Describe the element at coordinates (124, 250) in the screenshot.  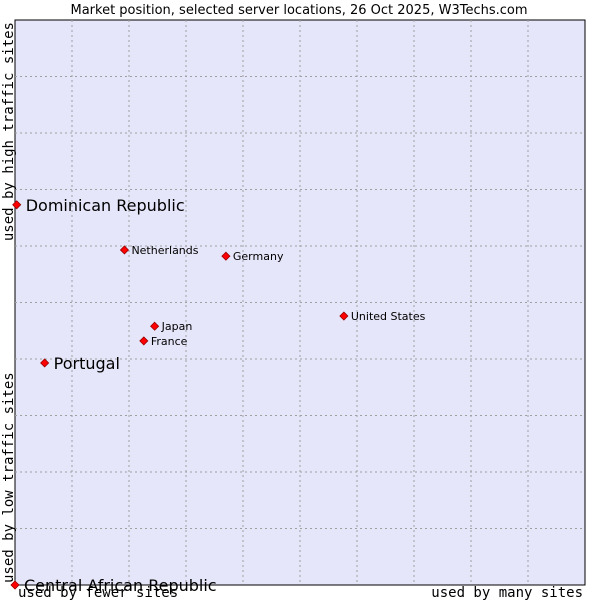
I see `data-point-netherlands` at that location.